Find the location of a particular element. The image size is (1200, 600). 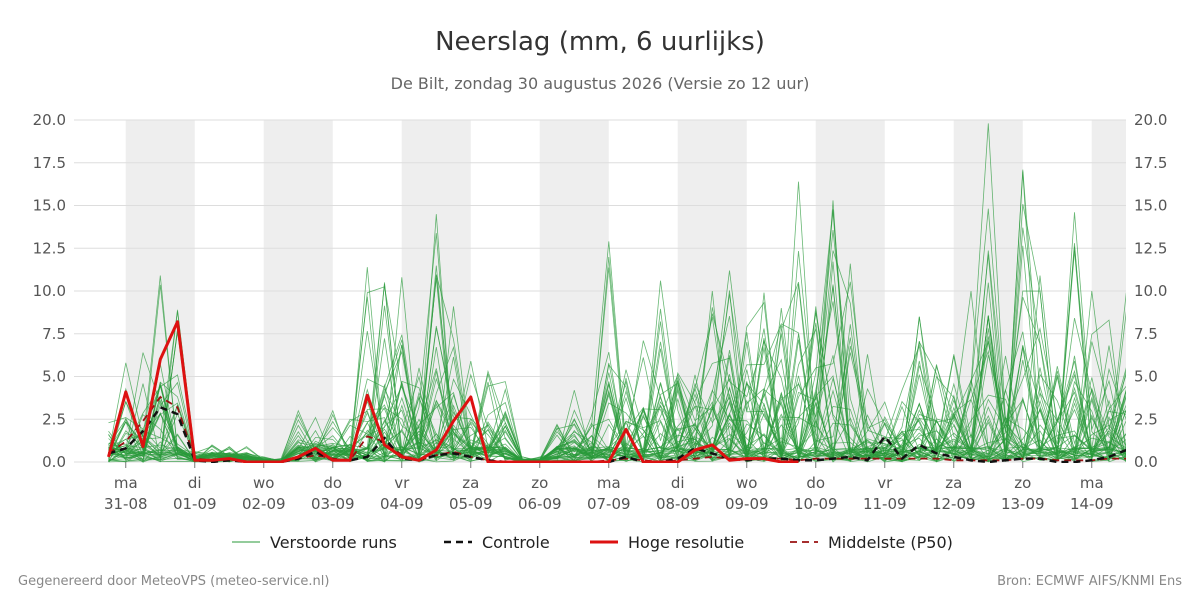

y-tick-label-left: 5.0 is located at coordinates (54, 377).